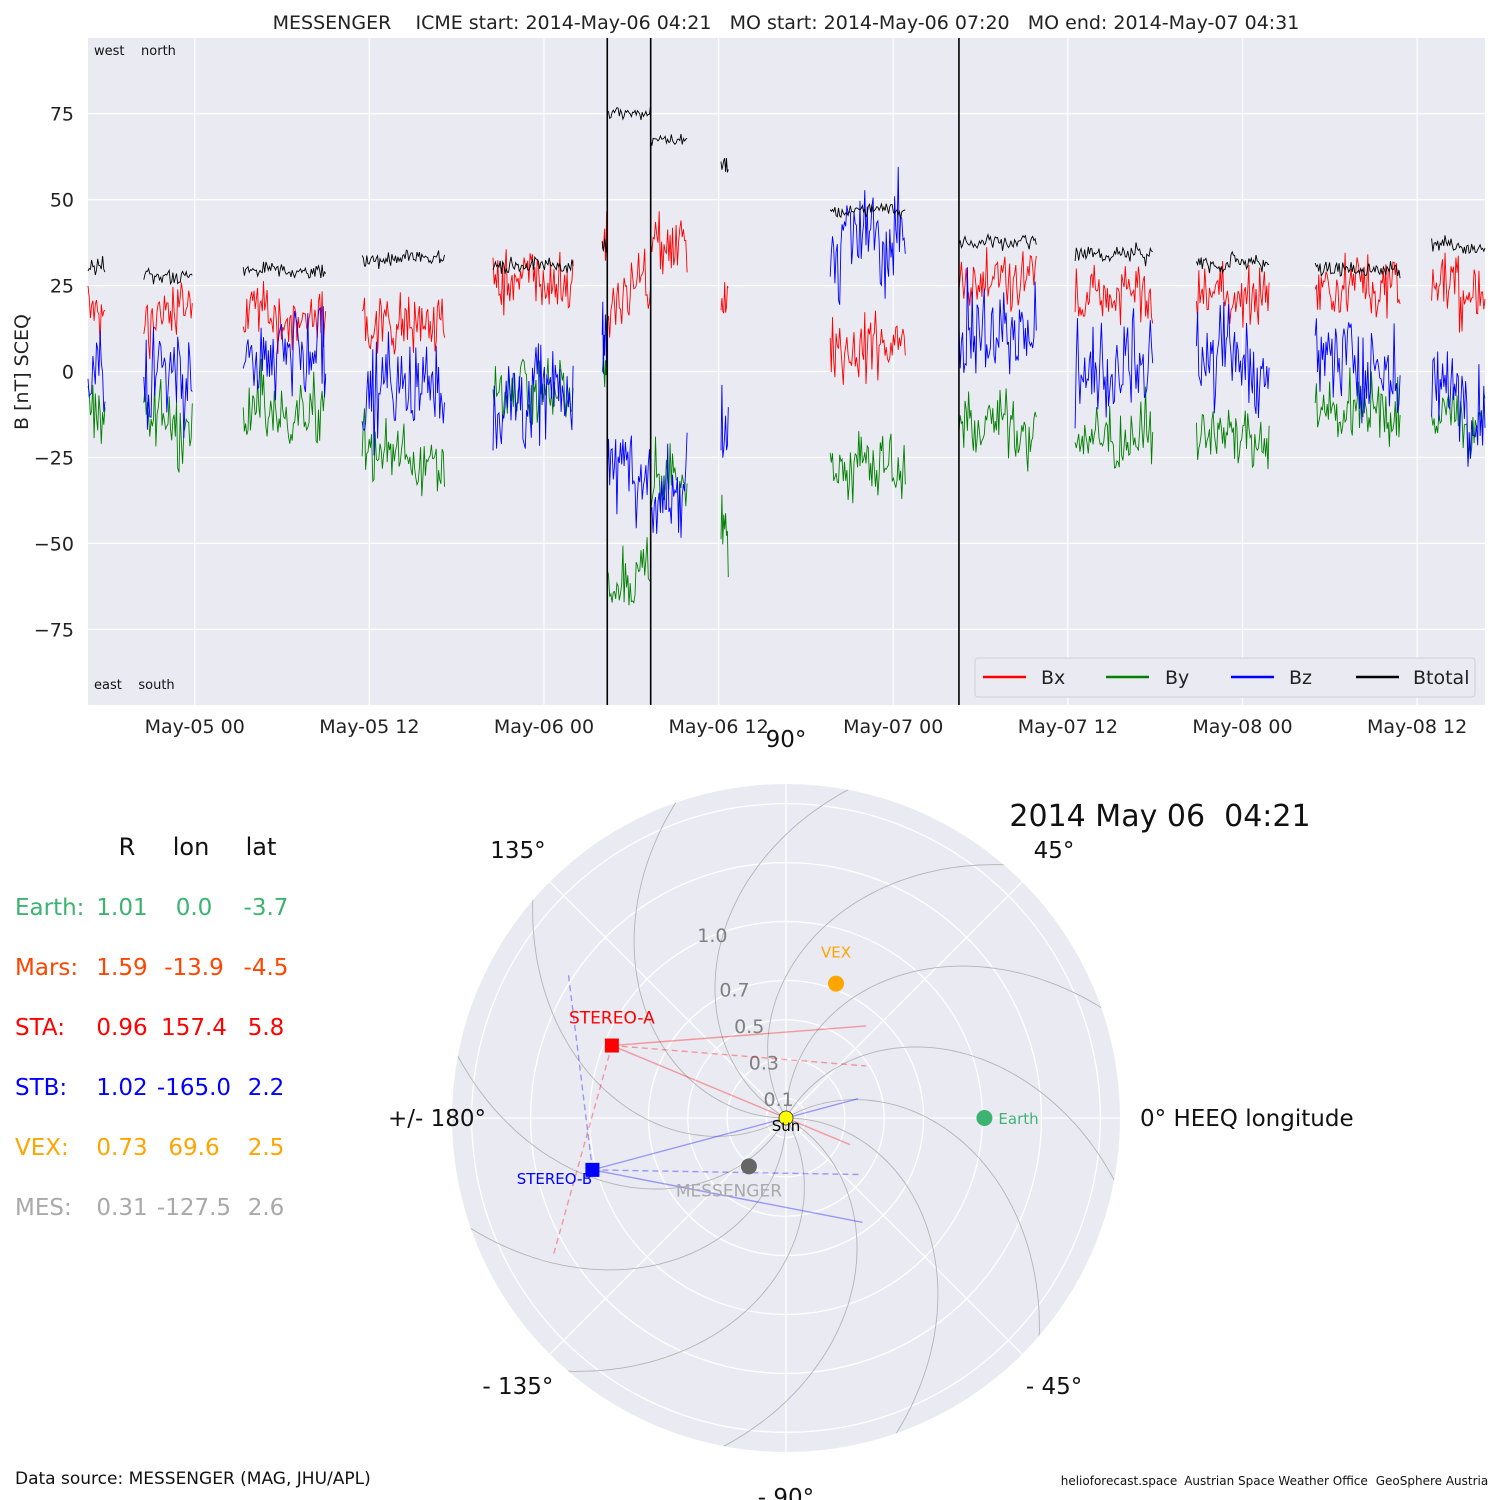  Describe the element at coordinates (121, 1088) in the screenshot. I see `table-value-r: 1.02` at that location.